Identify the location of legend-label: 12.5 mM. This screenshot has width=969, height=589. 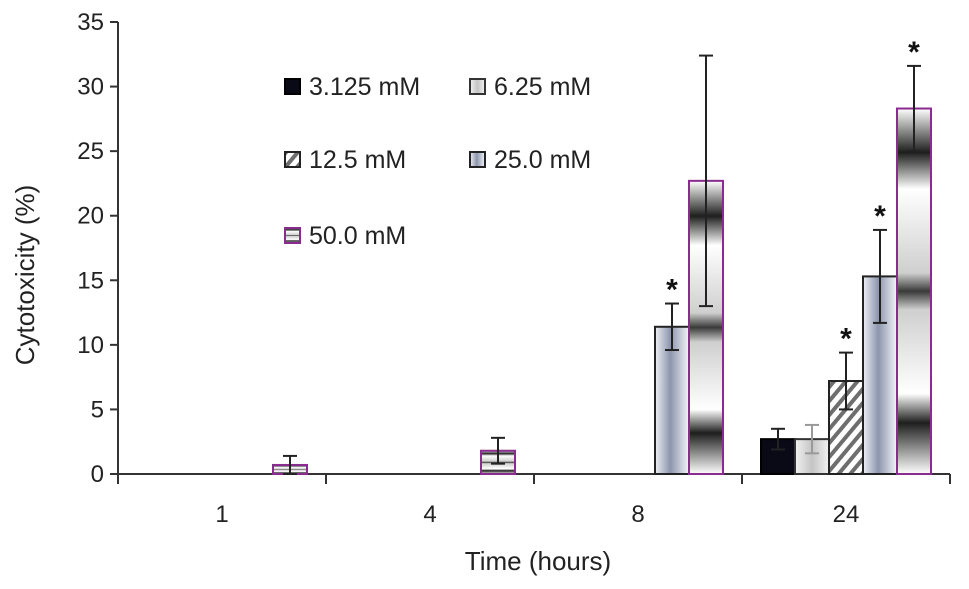
(357, 160).